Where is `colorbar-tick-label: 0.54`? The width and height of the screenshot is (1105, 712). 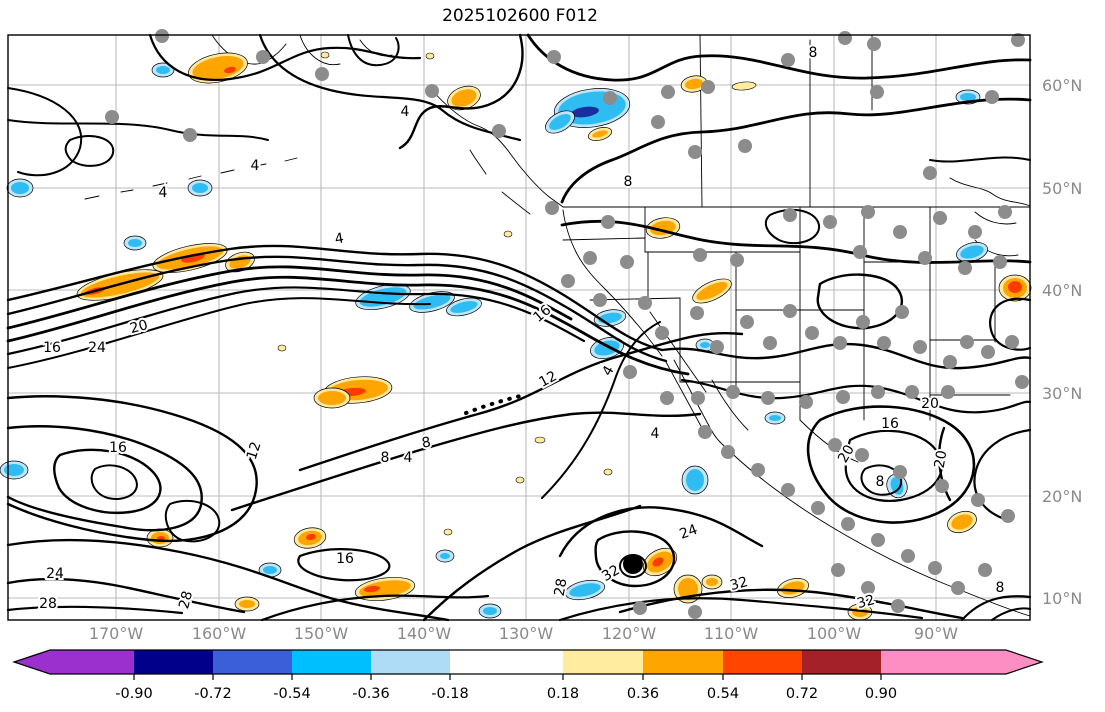 colorbar-tick-label: 0.54 is located at coordinates (723, 694).